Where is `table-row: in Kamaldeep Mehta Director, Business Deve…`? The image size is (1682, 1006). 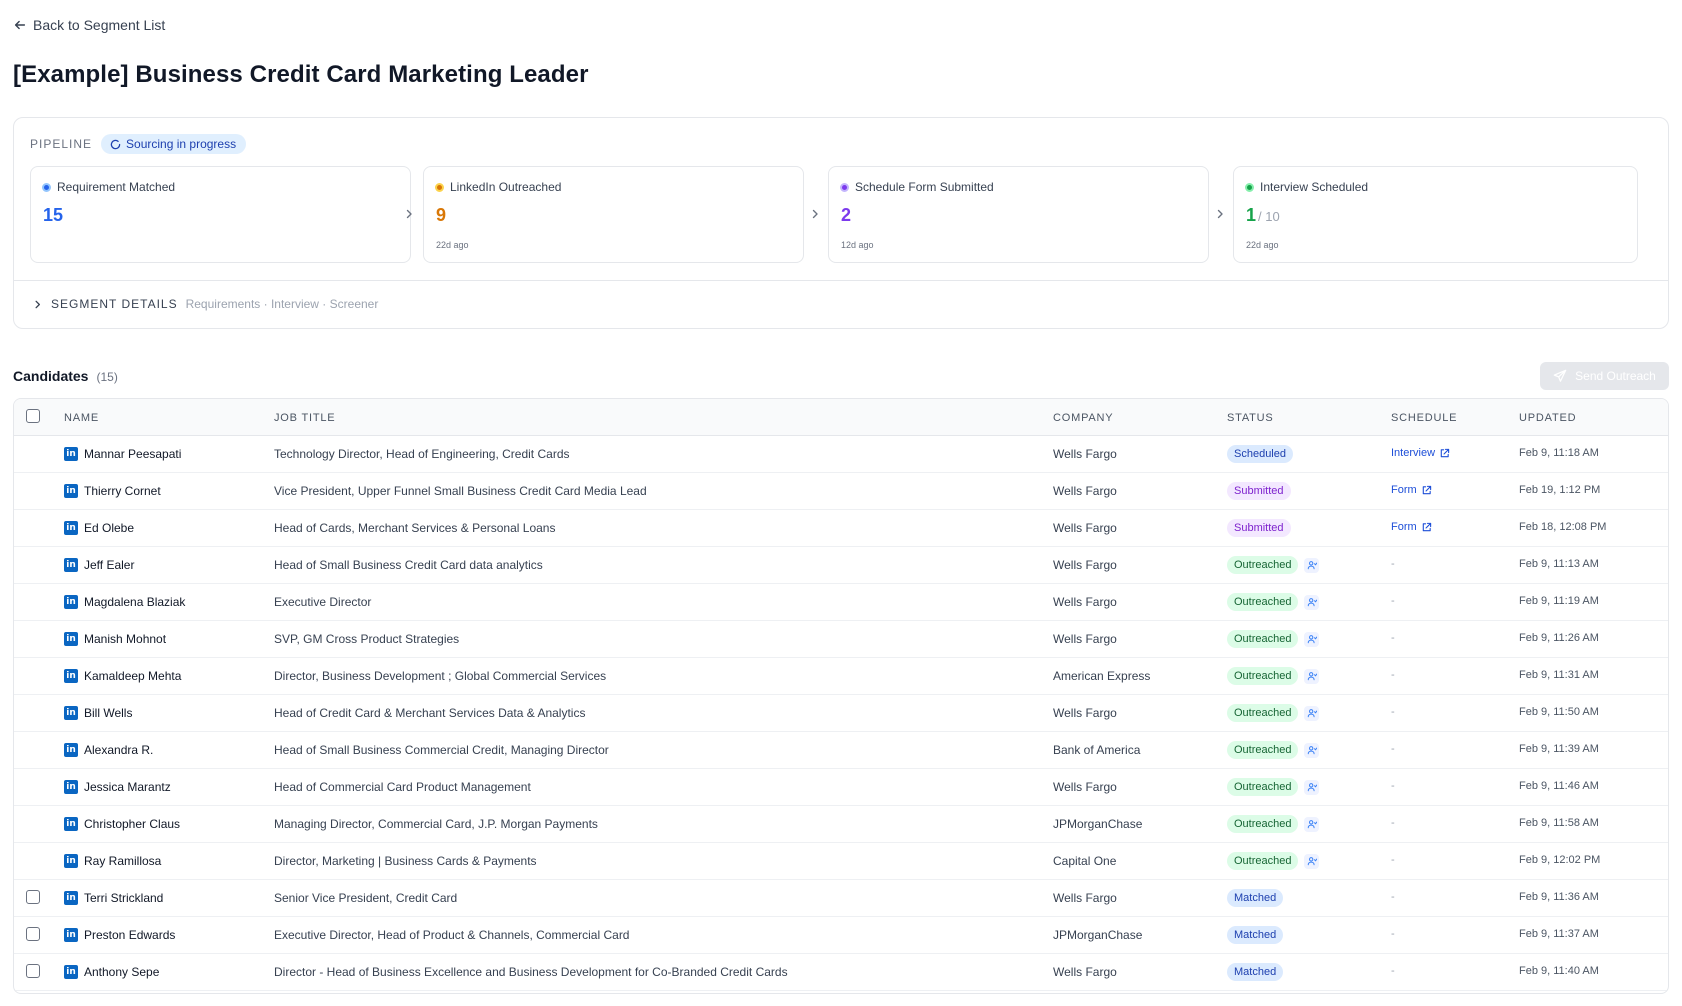 table-row: in Kamaldeep Mehta Director, Business Deve… is located at coordinates (841, 676).